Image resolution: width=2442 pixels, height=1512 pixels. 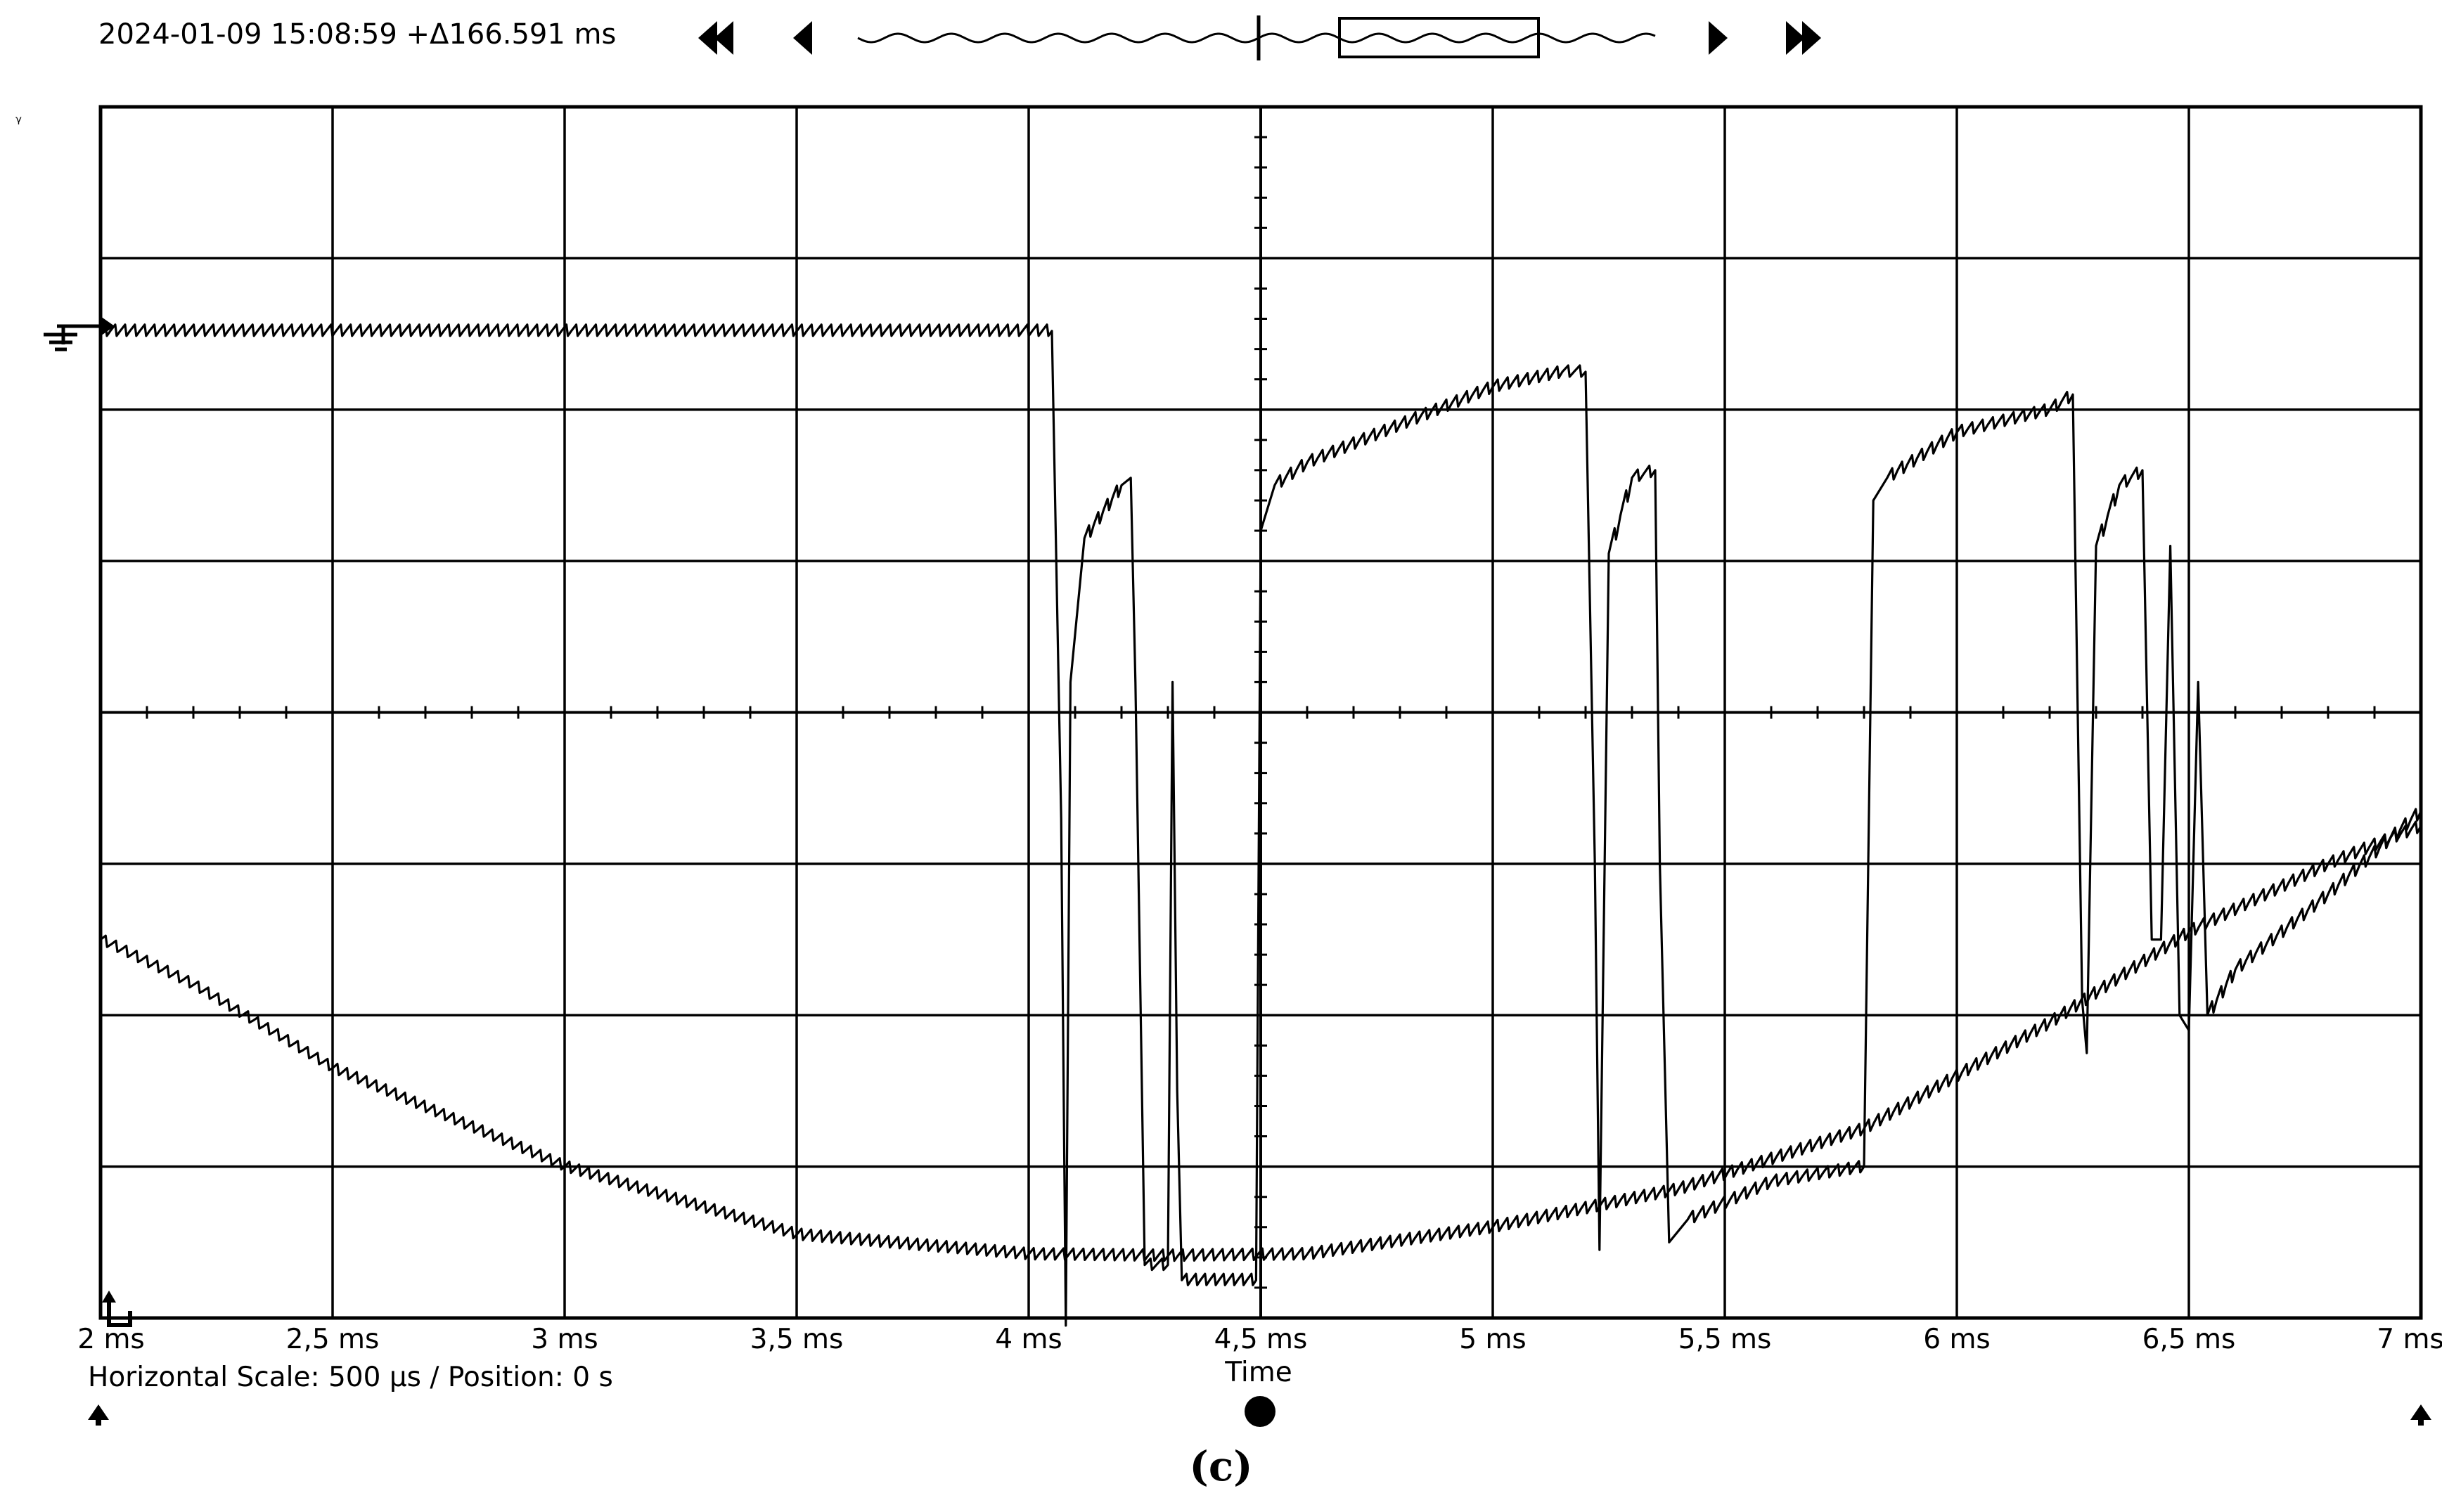 I want to click on channel-glyph: ᵞ, so click(x=18, y=122).